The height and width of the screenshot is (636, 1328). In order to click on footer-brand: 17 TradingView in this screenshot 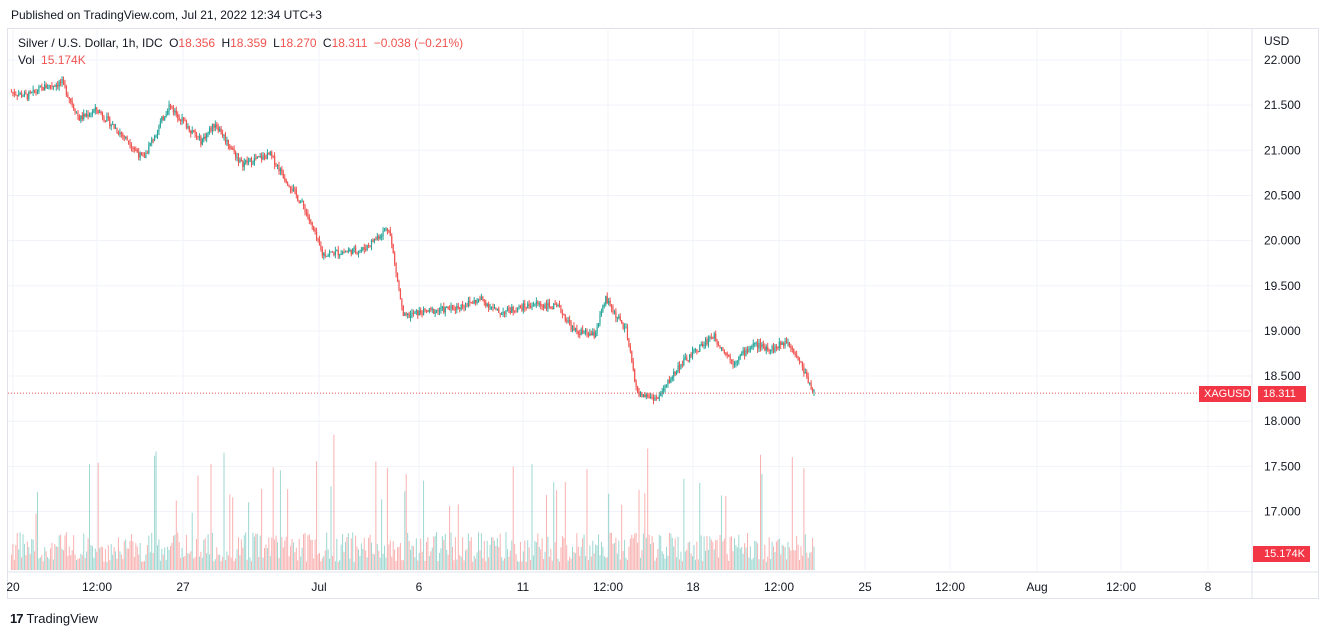, I will do `click(54, 618)`.